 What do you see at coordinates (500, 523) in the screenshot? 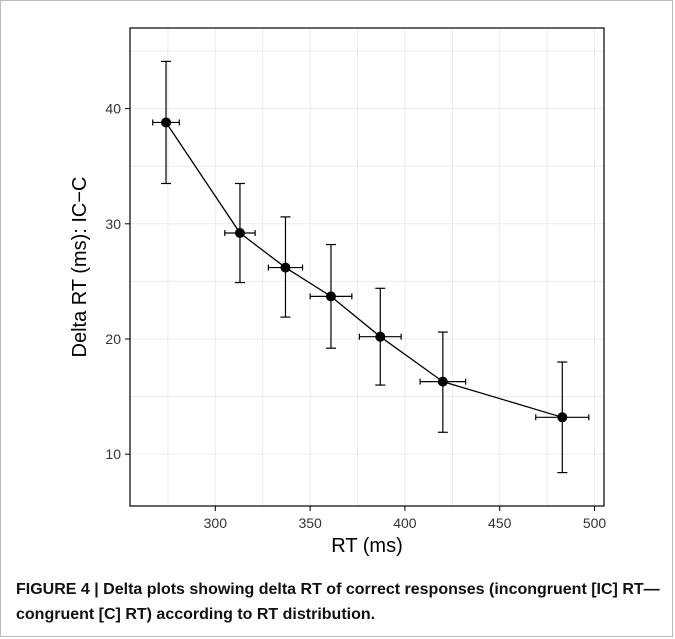
I see `x-tick-label: 450` at bounding box center [500, 523].